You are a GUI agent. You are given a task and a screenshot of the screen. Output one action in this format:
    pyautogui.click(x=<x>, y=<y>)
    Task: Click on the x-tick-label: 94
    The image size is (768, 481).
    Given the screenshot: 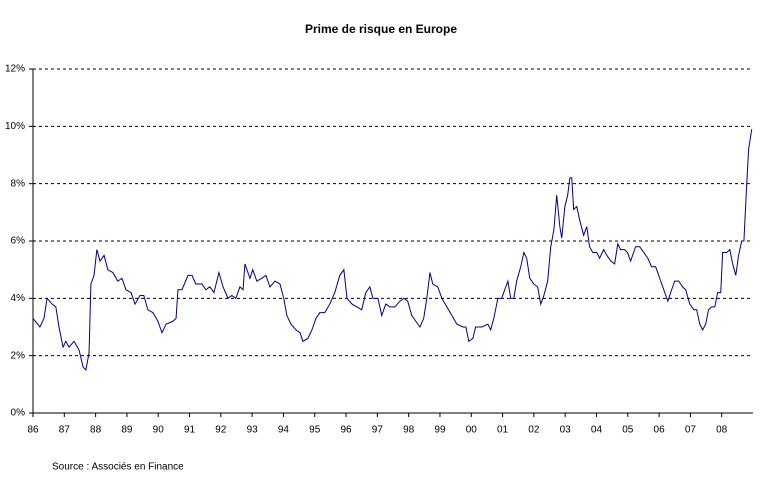 What is the action you would take?
    pyautogui.click(x=284, y=430)
    